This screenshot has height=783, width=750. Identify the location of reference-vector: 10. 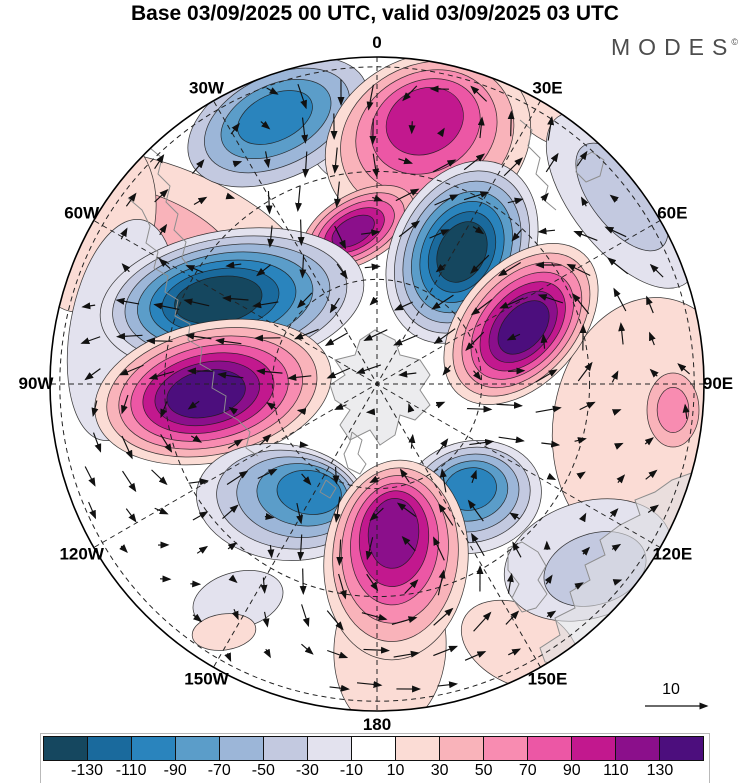
(677, 695).